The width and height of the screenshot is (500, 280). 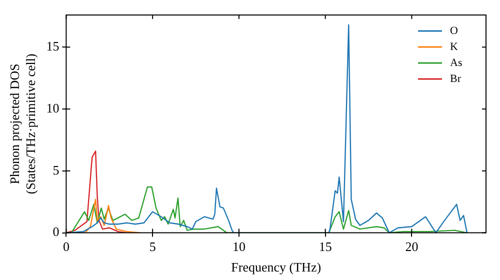 I want to click on x-tick-label: 15, so click(x=325, y=246).